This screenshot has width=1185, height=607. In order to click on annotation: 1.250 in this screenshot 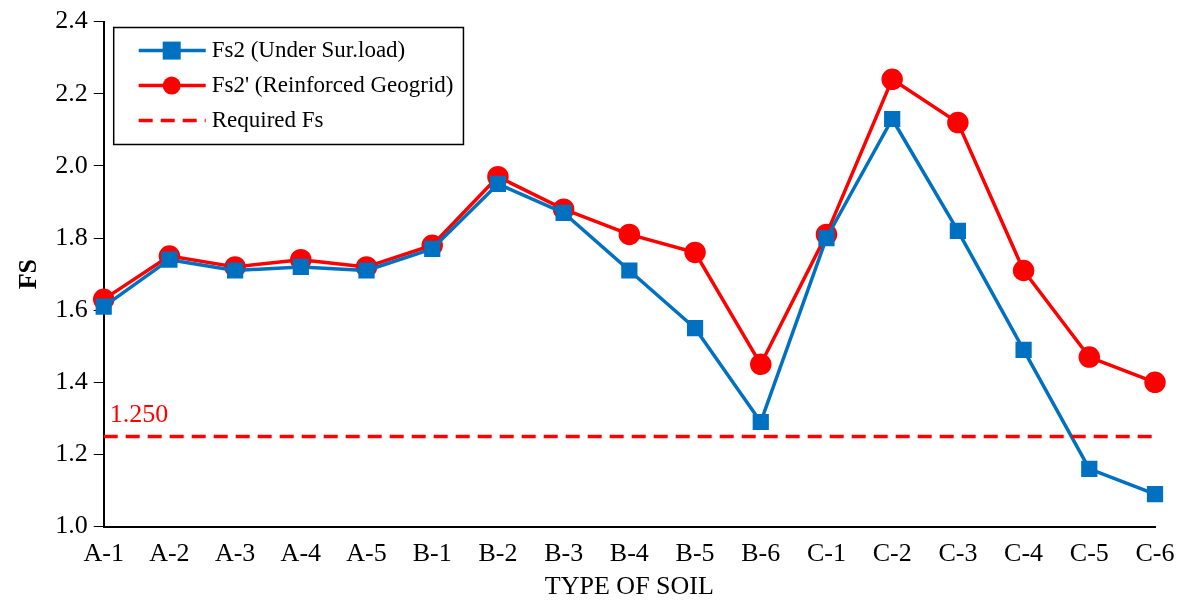, I will do `click(139, 414)`.